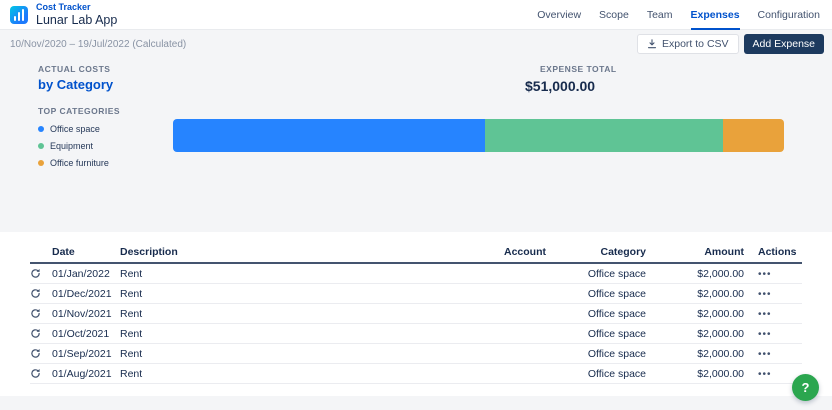 The height and width of the screenshot is (410, 832). I want to click on tab-team: Team, so click(659, 14).